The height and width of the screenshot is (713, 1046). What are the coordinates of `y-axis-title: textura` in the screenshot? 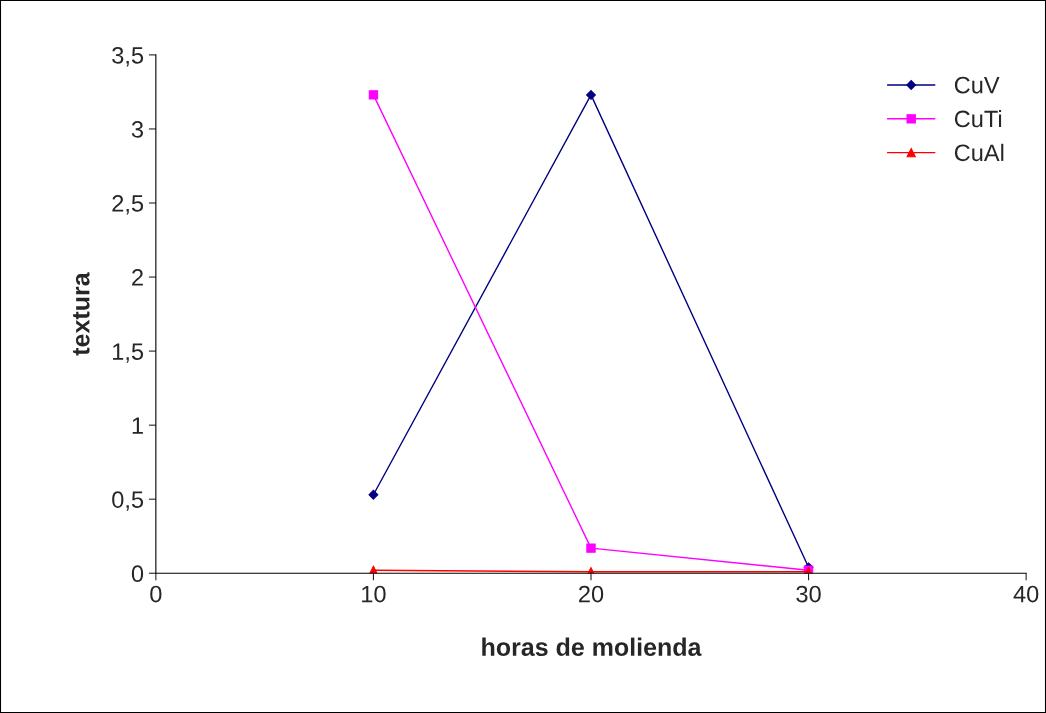 It's located at (81, 314).